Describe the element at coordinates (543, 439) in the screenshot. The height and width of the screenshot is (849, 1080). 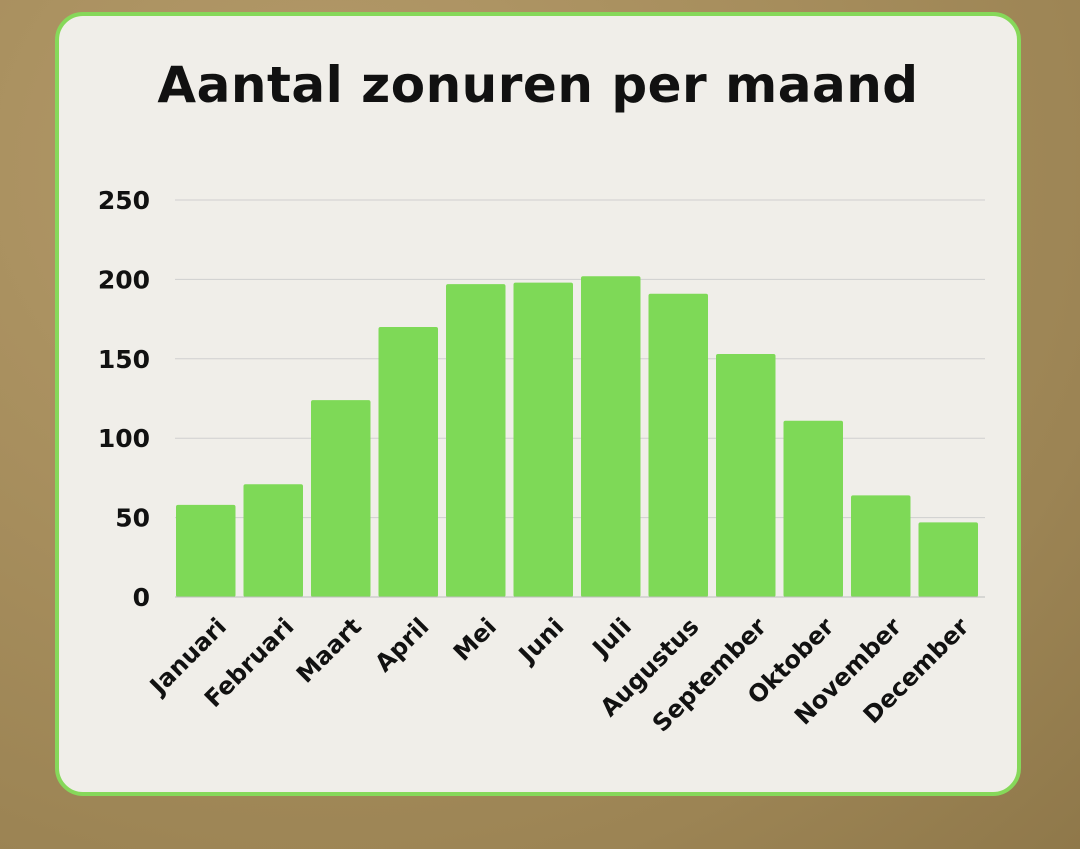
I see `bar-juni` at that location.